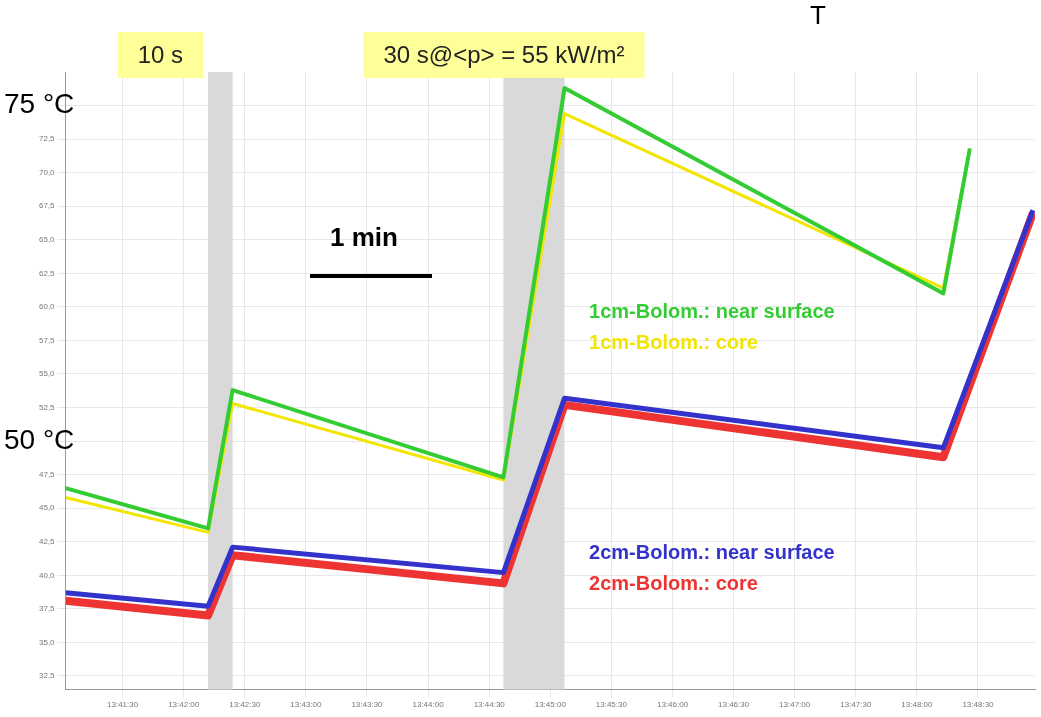 This screenshot has height=717, width=1041. Describe the element at coordinates (795, 705) in the screenshot. I see `x-tick-label: 13:47:00` at that location.